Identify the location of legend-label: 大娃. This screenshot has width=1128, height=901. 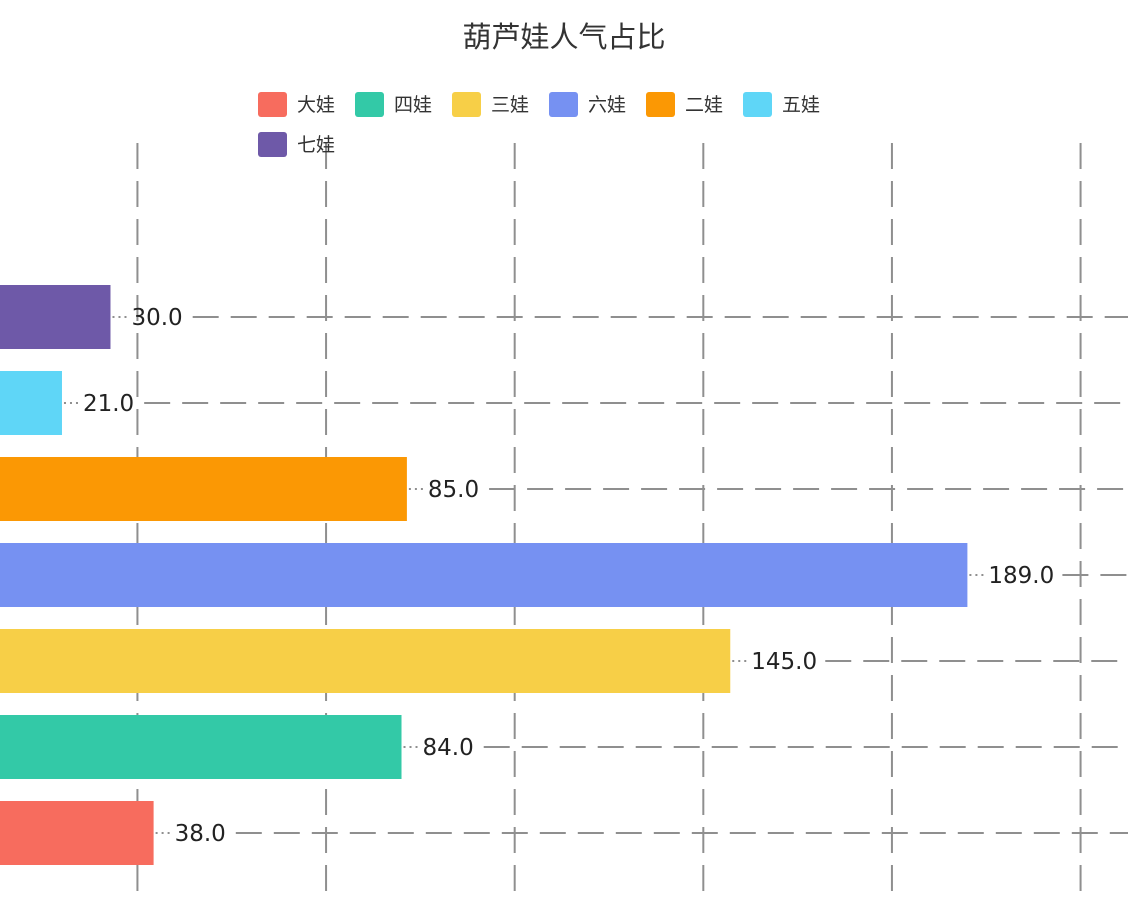
(316, 105).